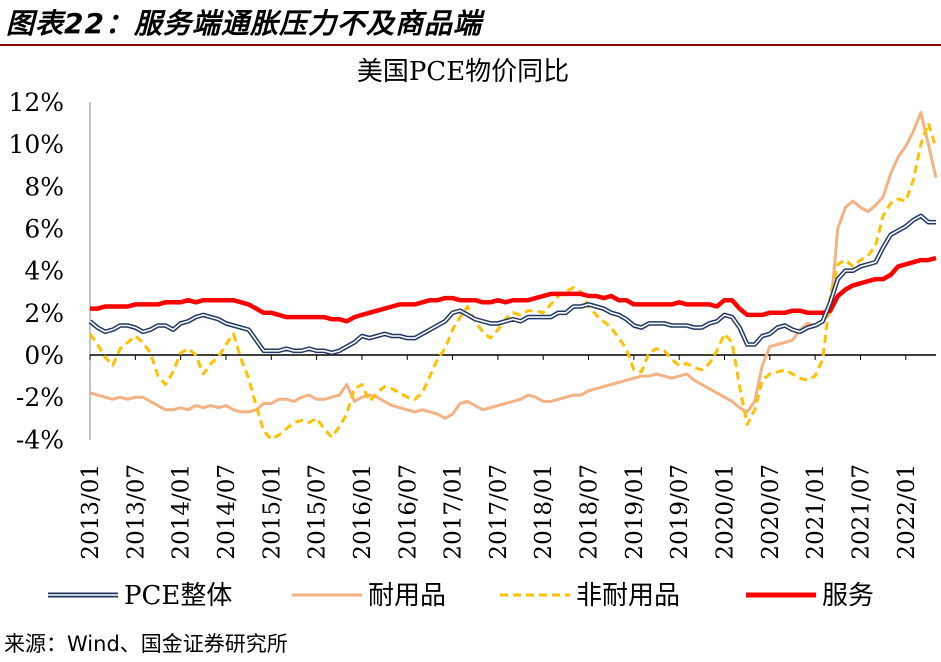 Image resolution: width=941 pixels, height=662 pixels. Describe the element at coordinates (178, 596) in the screenshot. I see `legend-item-pce-overall: PCE整体` at that location.